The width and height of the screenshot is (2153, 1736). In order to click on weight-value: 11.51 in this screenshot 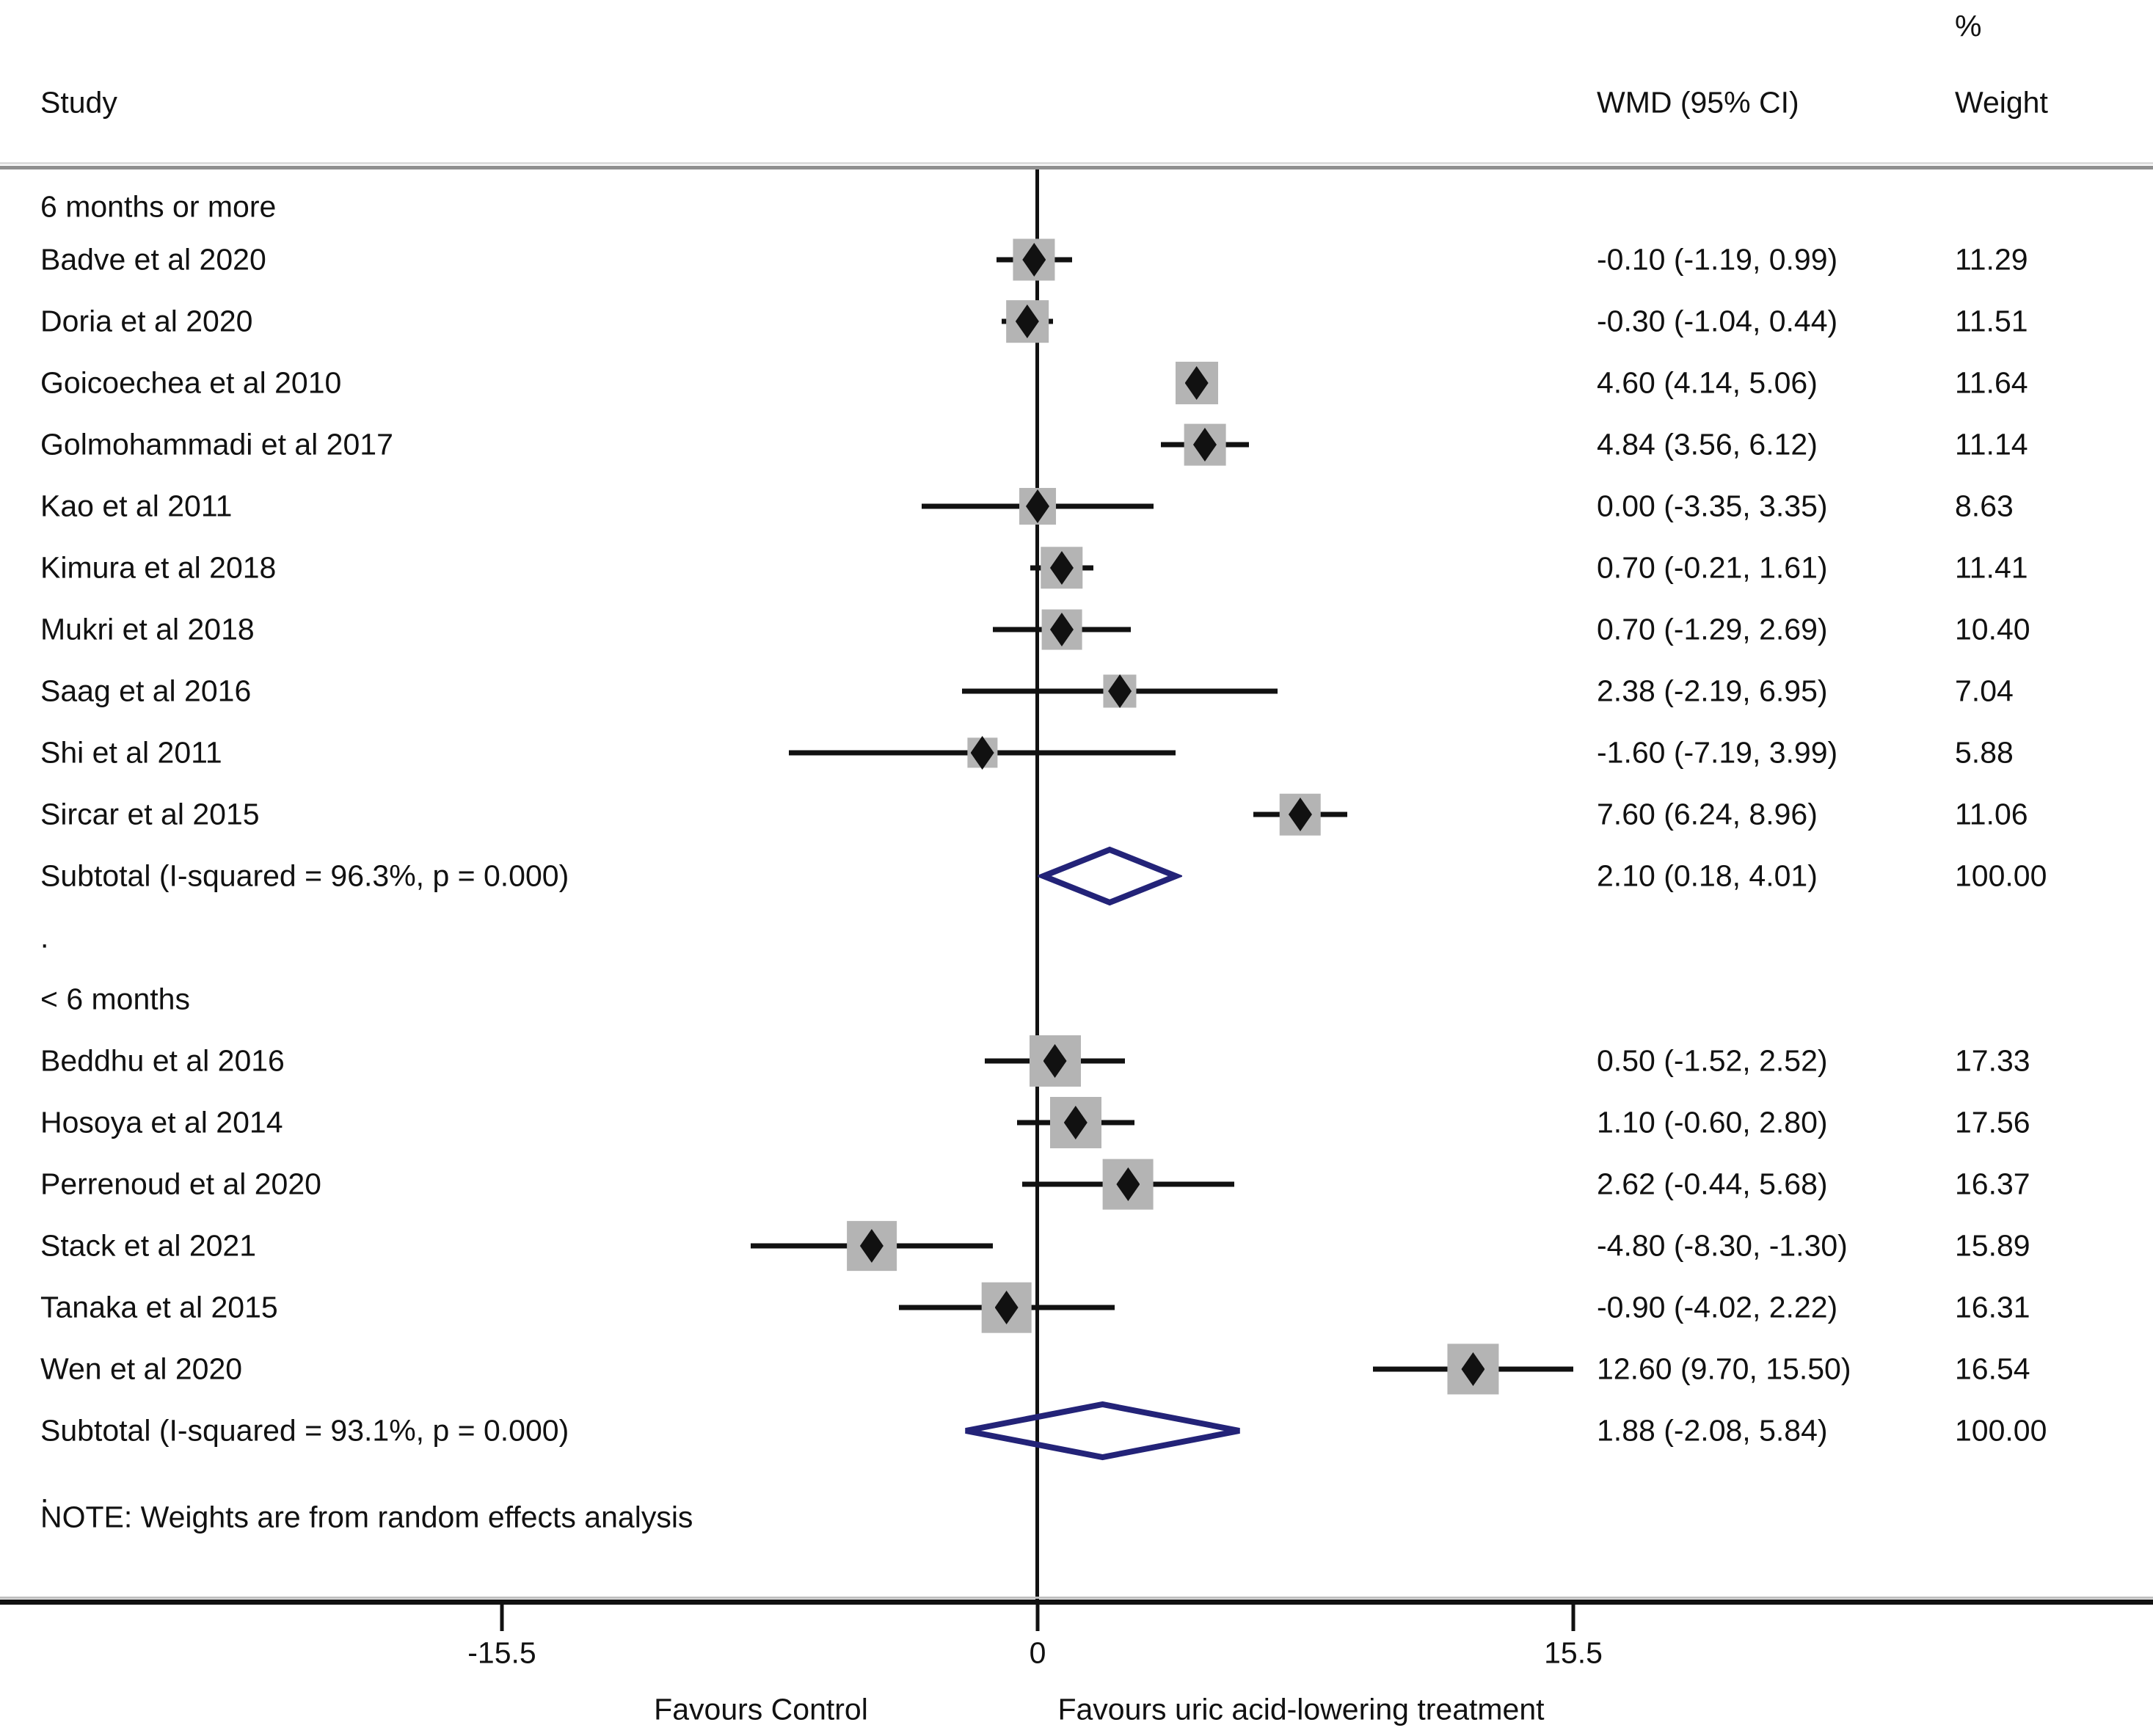, I will do `click(1991, 321)`.